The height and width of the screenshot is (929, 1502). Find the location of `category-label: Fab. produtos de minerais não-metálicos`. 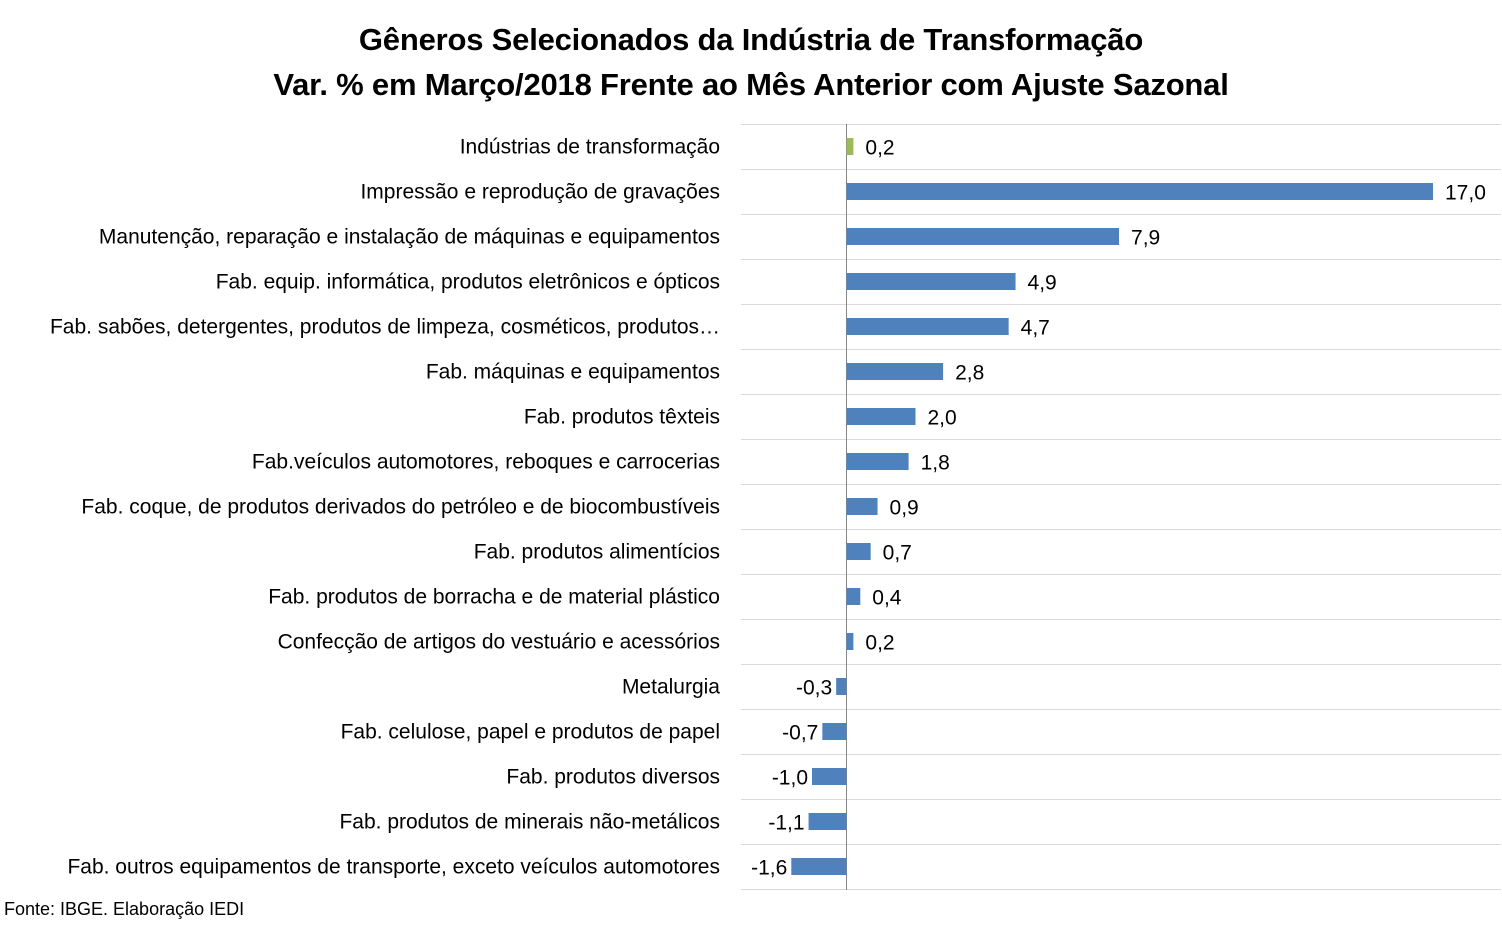

category-label: Fab. produtos de minerais não-metálicos is located at coordinates (529, 822).